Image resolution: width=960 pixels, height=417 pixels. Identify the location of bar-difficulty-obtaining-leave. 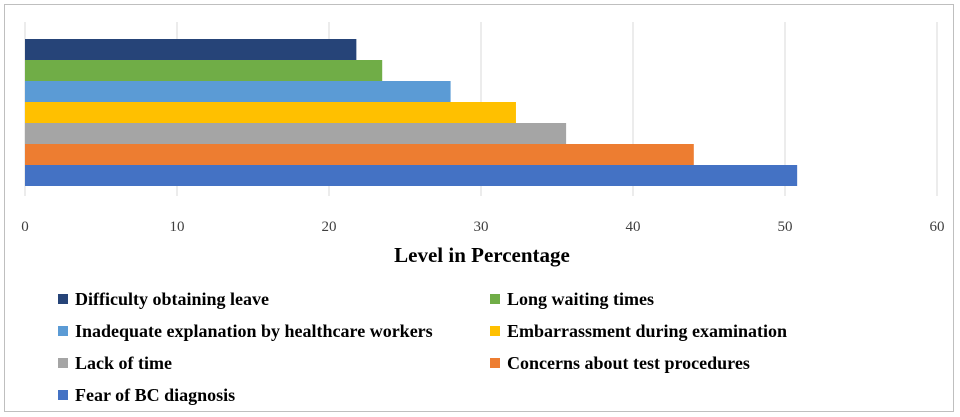
(191, 49).